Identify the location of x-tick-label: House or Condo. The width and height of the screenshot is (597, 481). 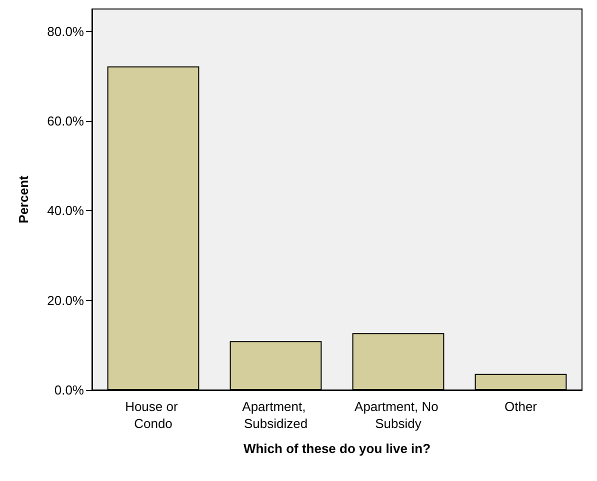
(153, 415).